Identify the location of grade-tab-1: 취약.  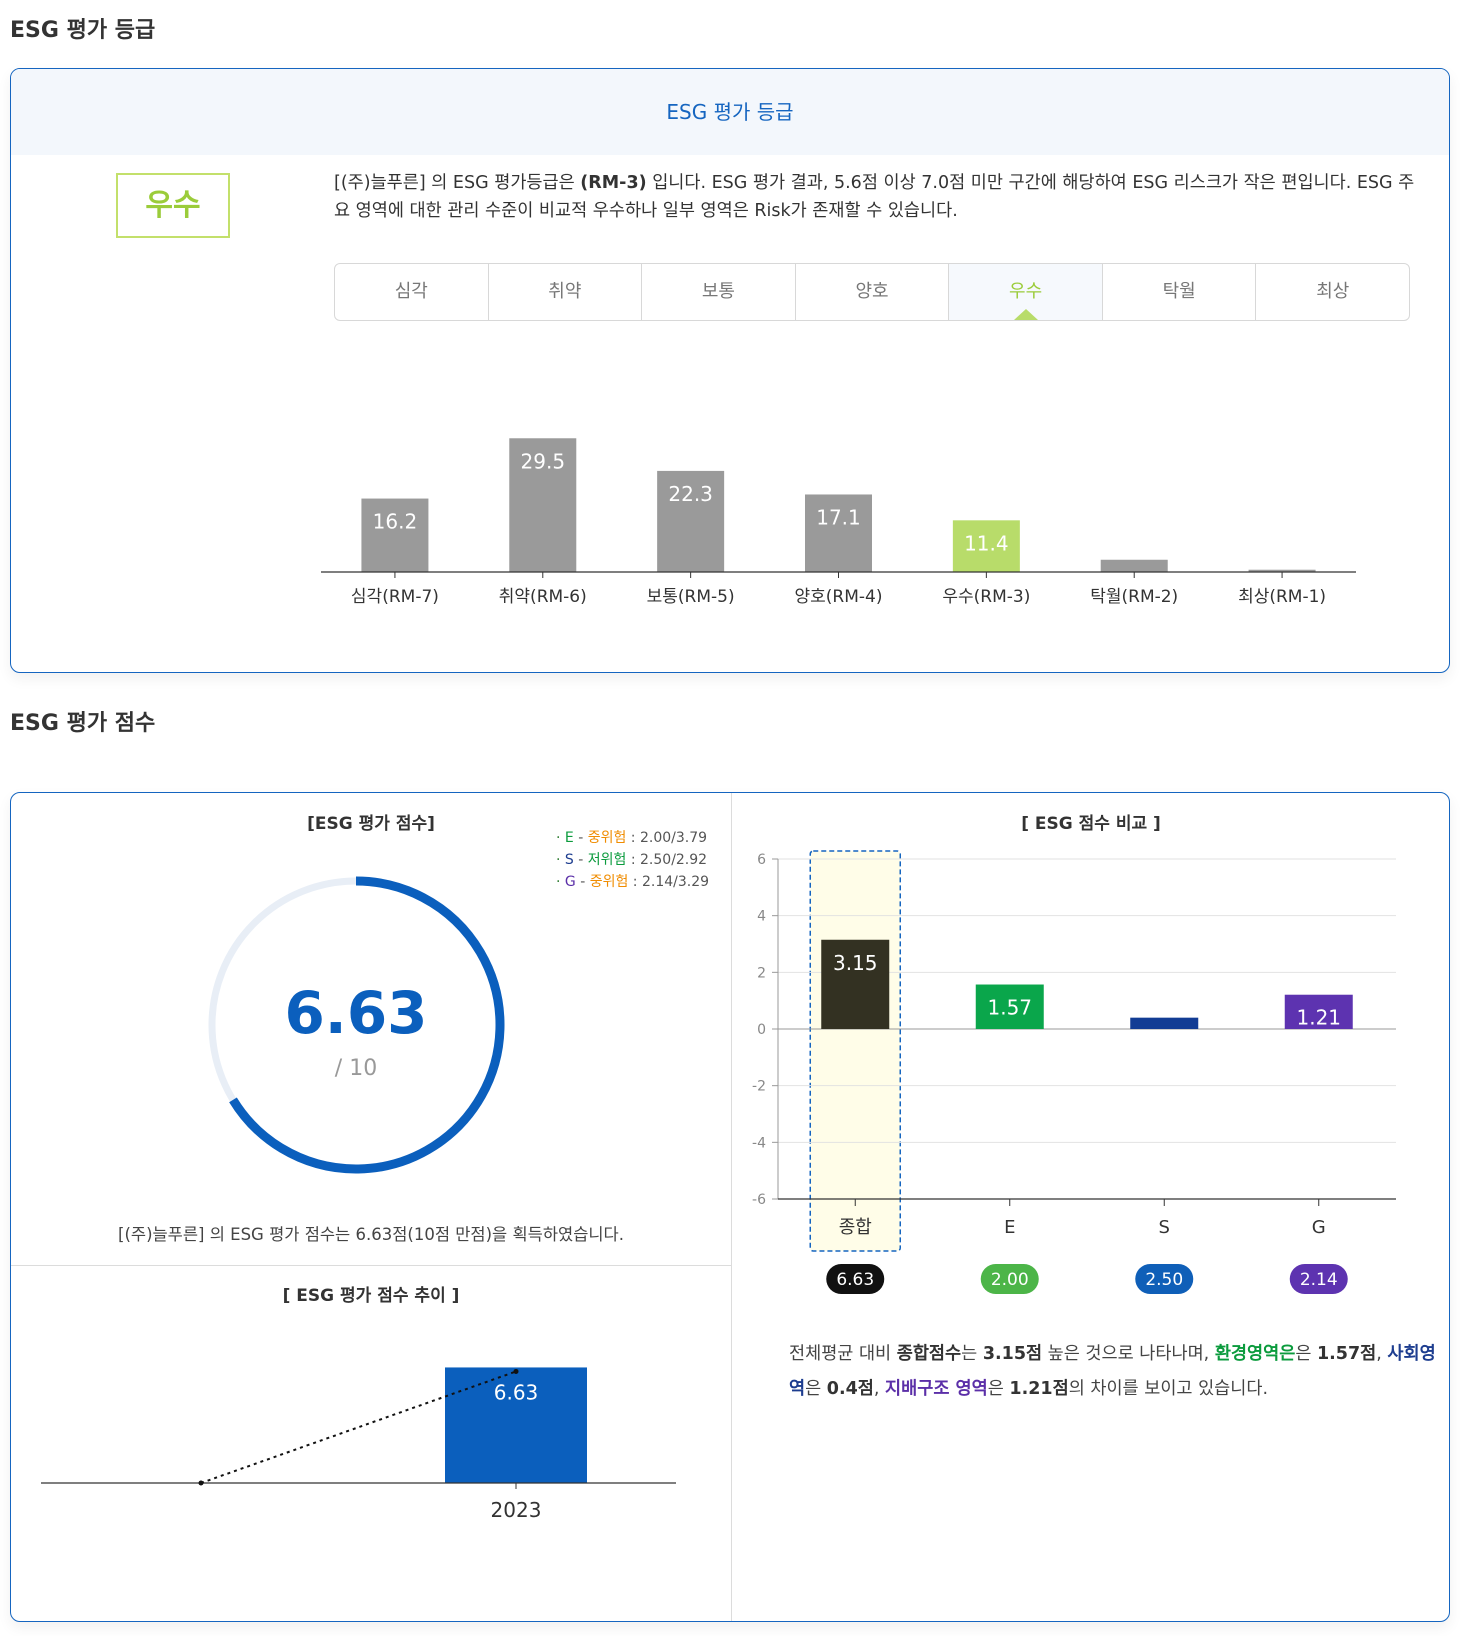
(566, 292).